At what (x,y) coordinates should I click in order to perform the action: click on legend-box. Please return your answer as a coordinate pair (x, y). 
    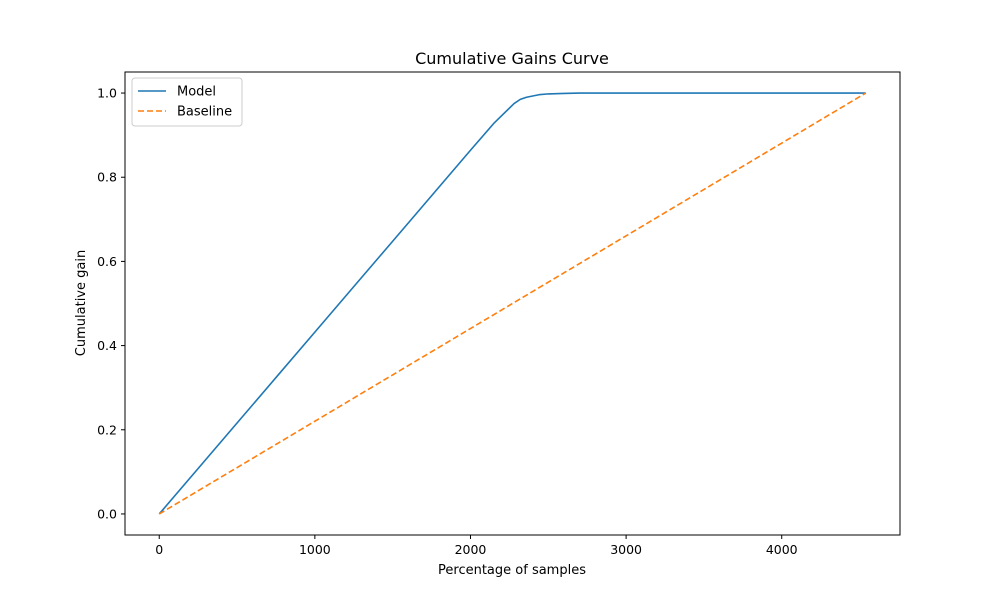
    Looking at the image, I should click on (187, 102).